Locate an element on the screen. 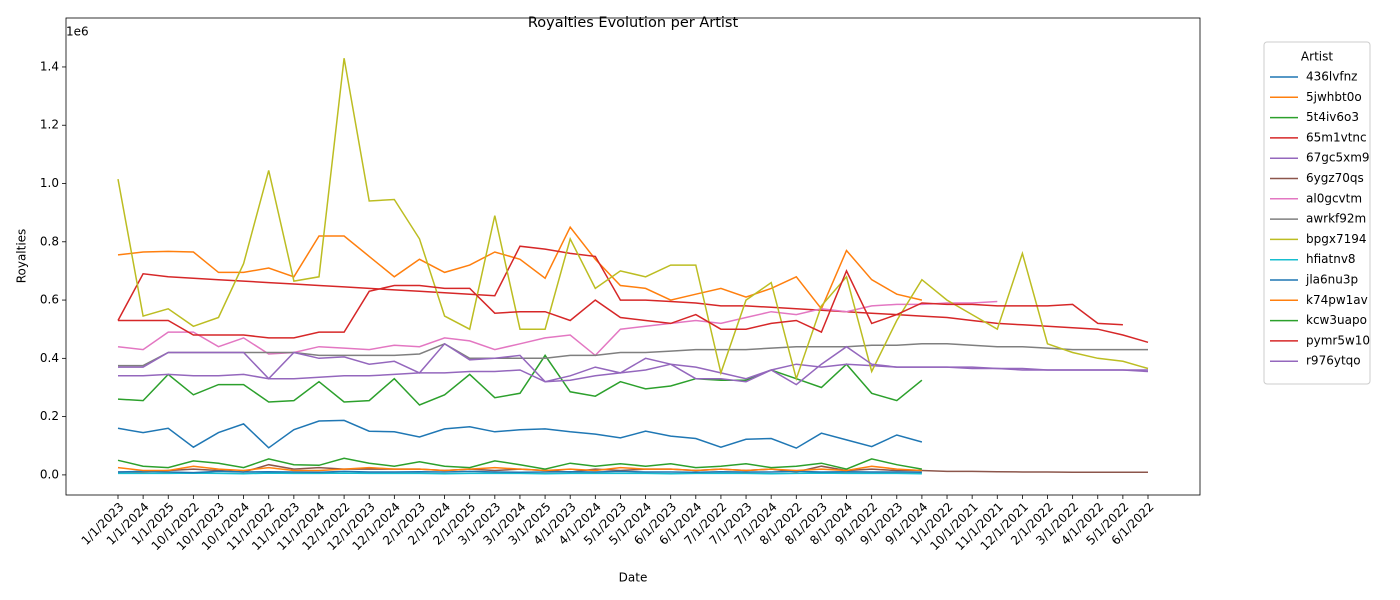 The image size is (1400, 600). y-tick-label: 0.0 is located at coordinates (49, 474).